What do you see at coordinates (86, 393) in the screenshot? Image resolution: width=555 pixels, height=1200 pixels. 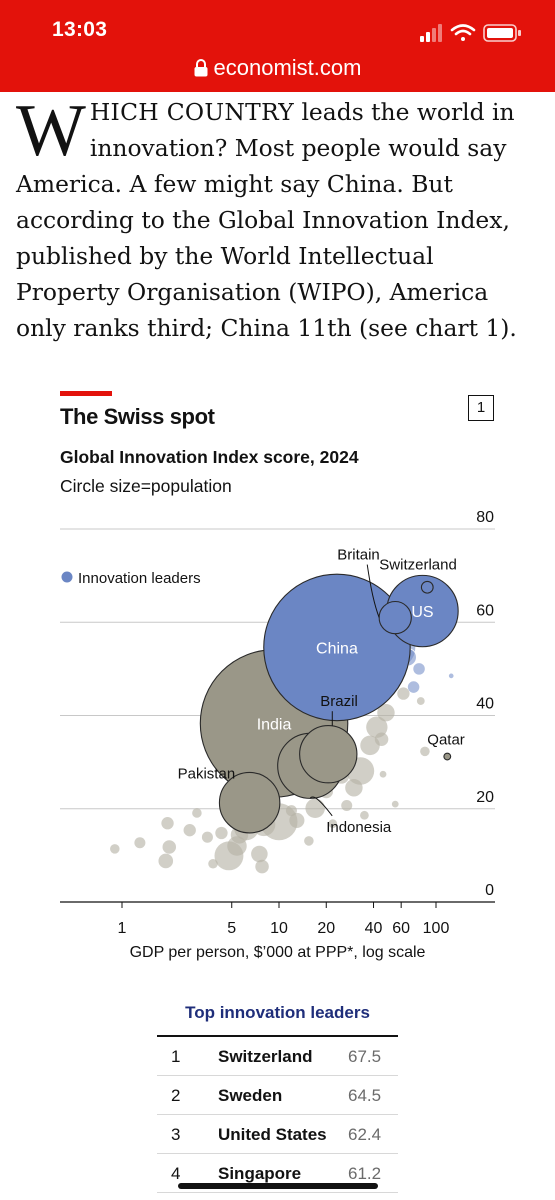 I see `red-rule` at bounding box center [86, 393].